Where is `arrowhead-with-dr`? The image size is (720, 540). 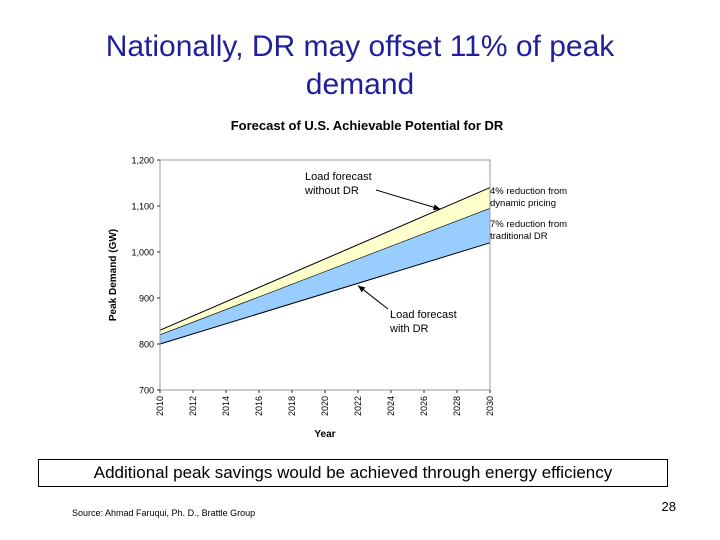
arrowhead-with-dr is located at coordinates (362, 289).